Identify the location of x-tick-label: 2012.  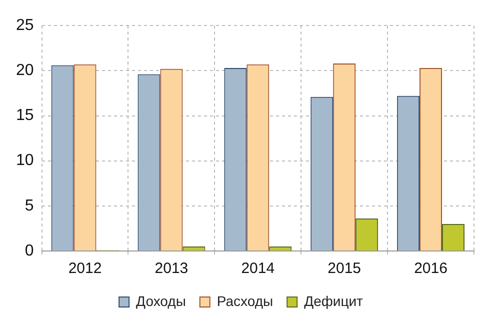
(85, 269).